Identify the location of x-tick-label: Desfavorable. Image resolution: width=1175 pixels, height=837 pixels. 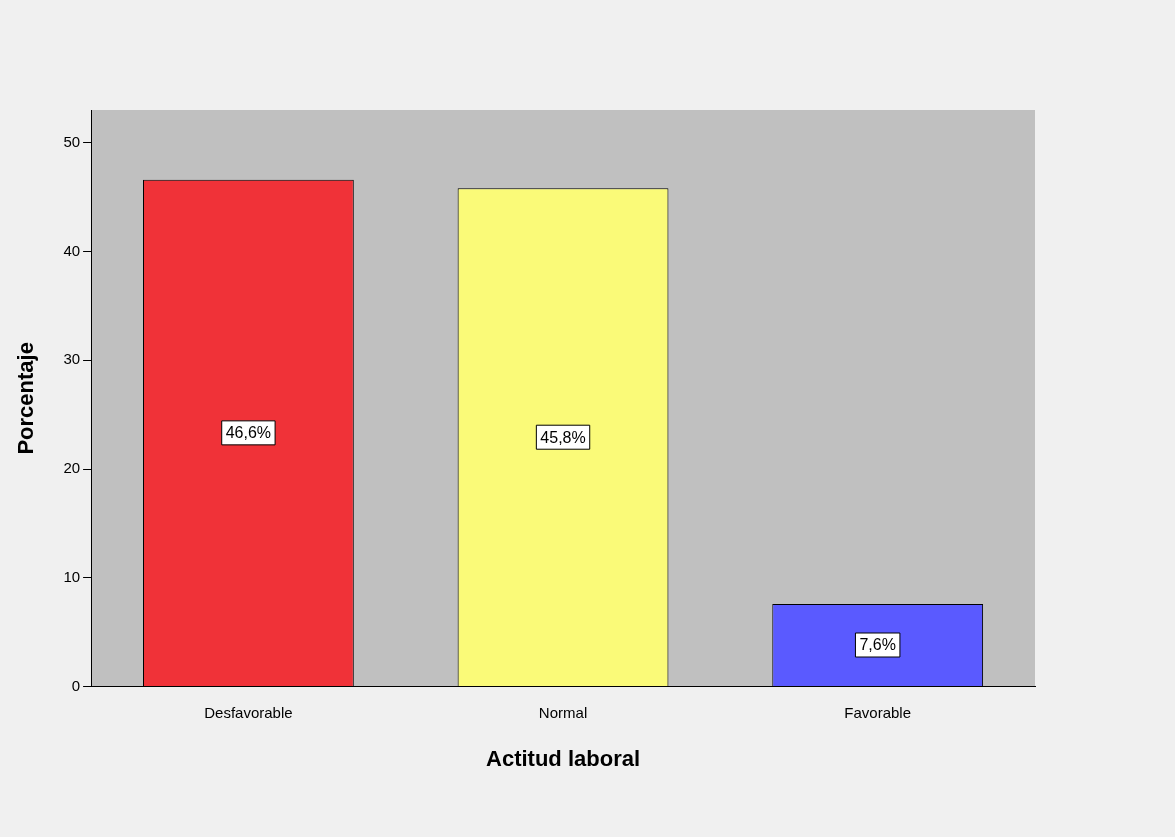
(248, 712).